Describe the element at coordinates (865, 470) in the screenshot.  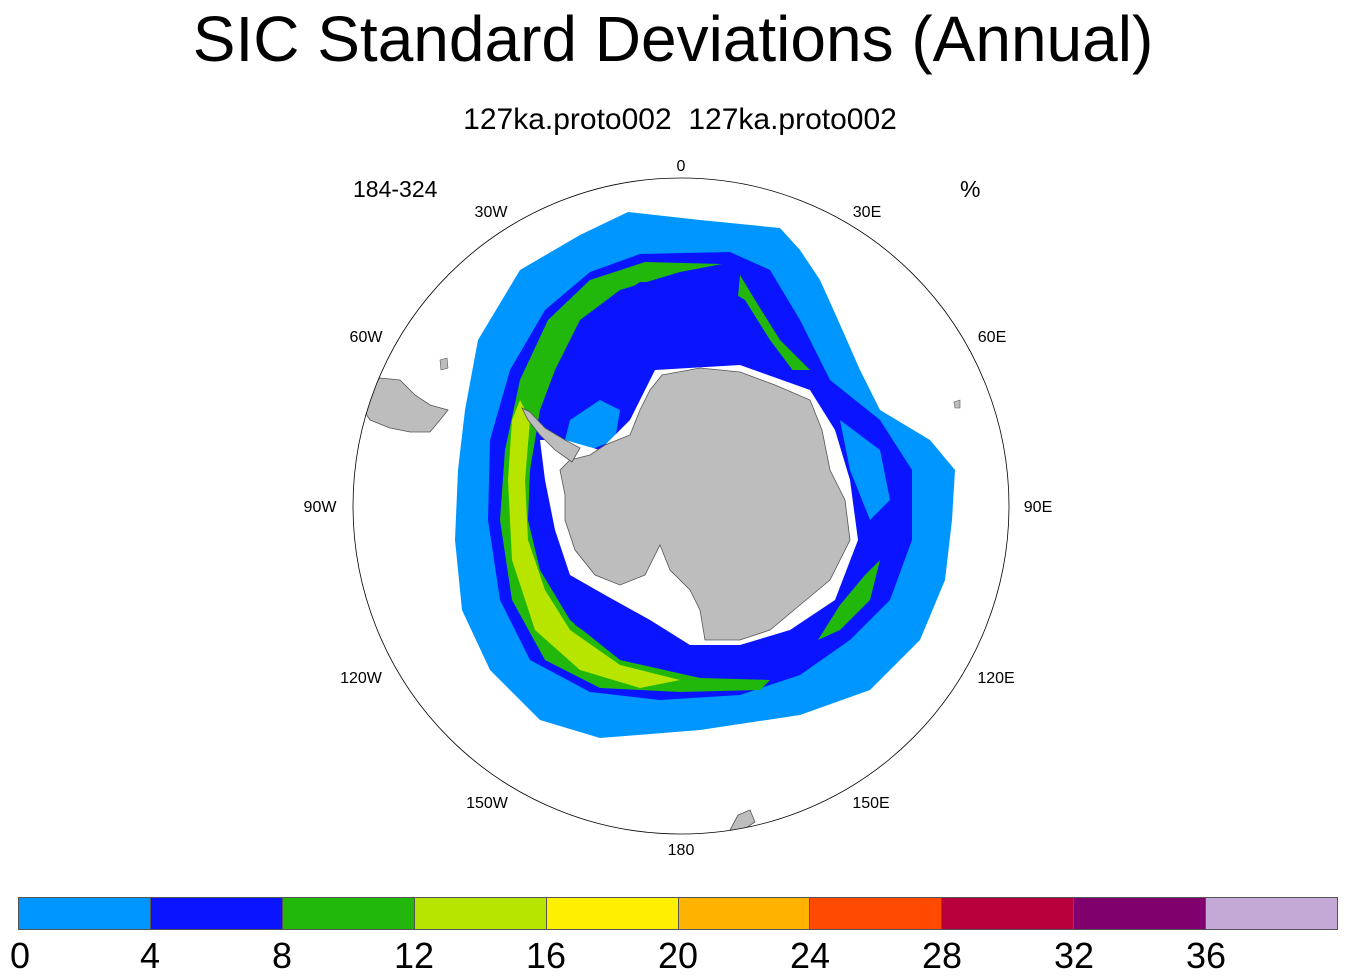
I see `sic-band-0-4-east` at that location.